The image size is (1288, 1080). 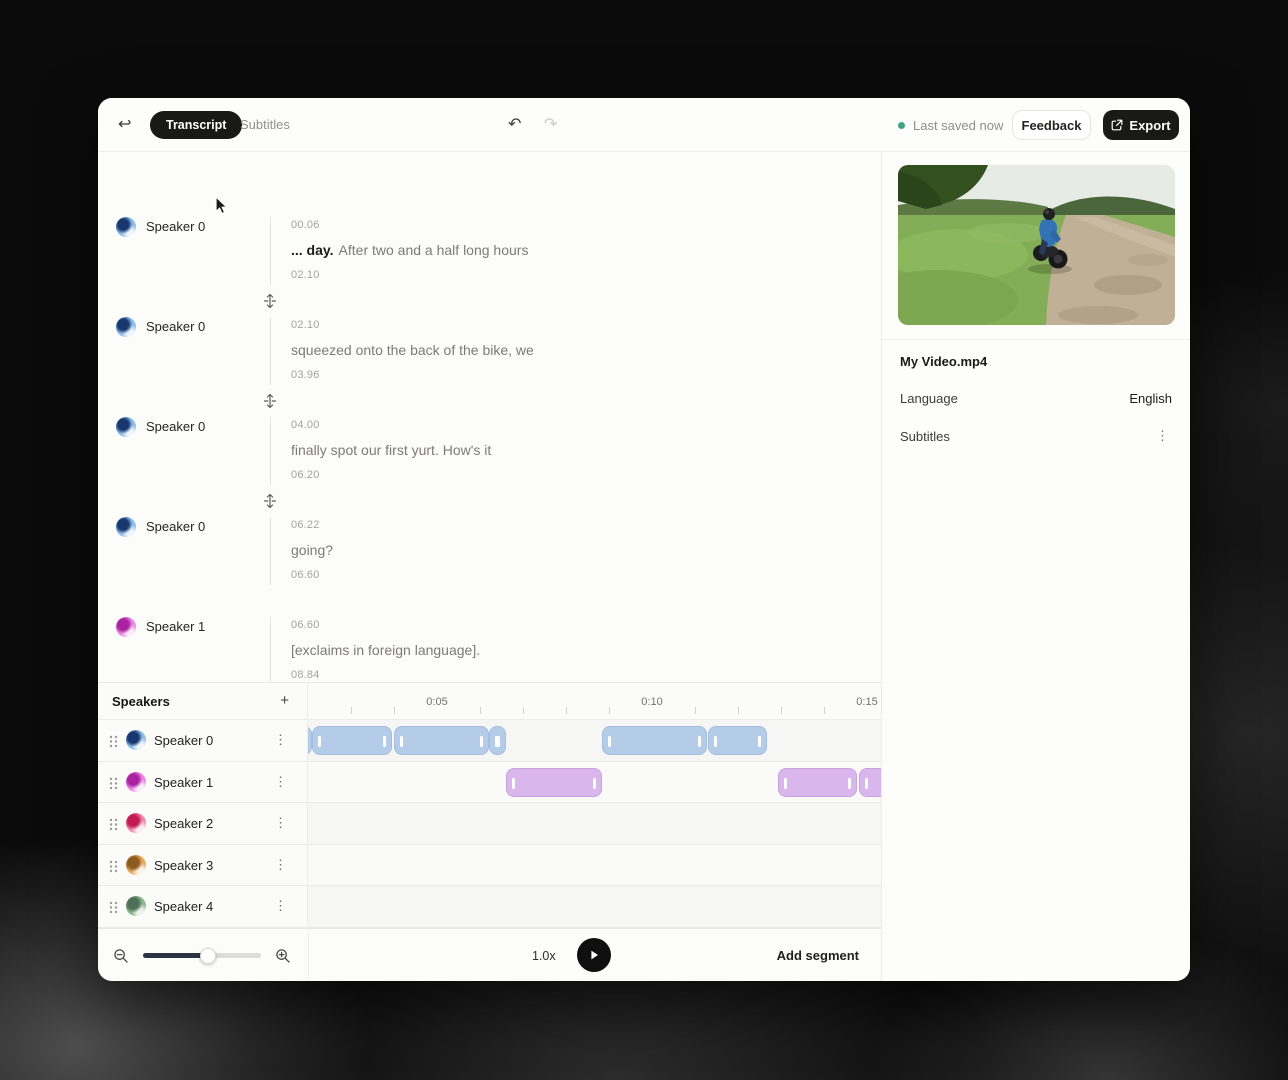 I want to click on speaker-track-header: Speaker 2 ⋮, so click(x=203, y=823).